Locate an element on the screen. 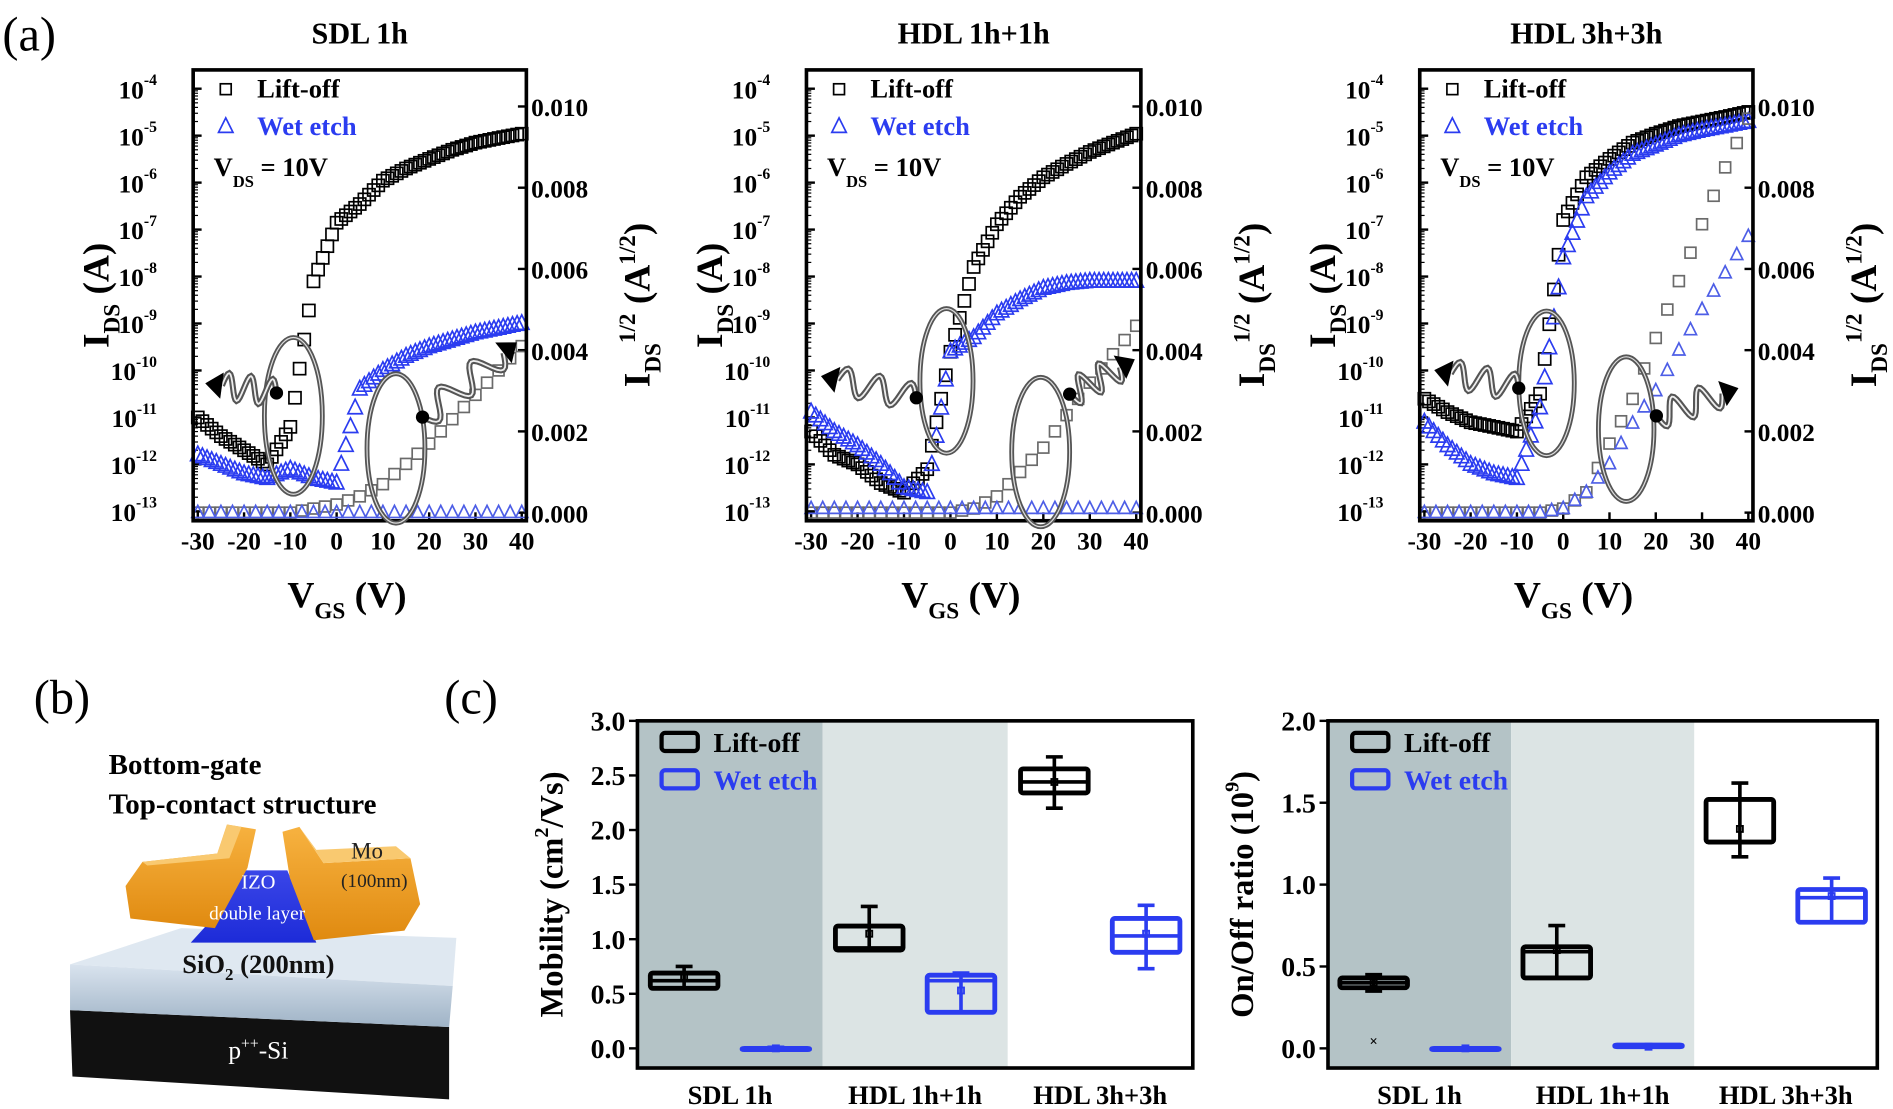 The width and height of the screenshot is (1893, 1109). box-wet-etch is located at coordinates (1465, 1048).